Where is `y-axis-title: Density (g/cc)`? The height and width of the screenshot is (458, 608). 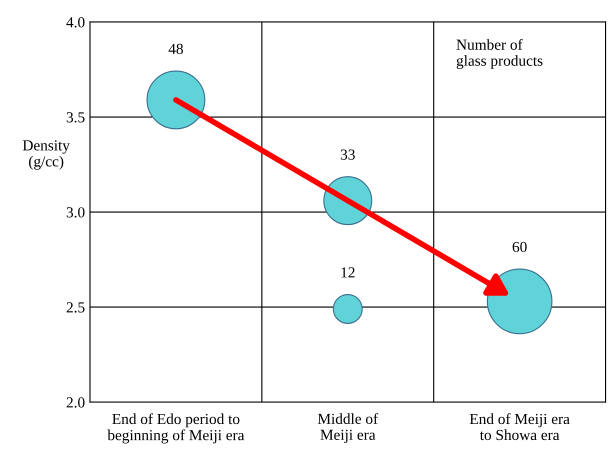 y-axis-title: Density (g/cc) is located at coordinates (46, 155).